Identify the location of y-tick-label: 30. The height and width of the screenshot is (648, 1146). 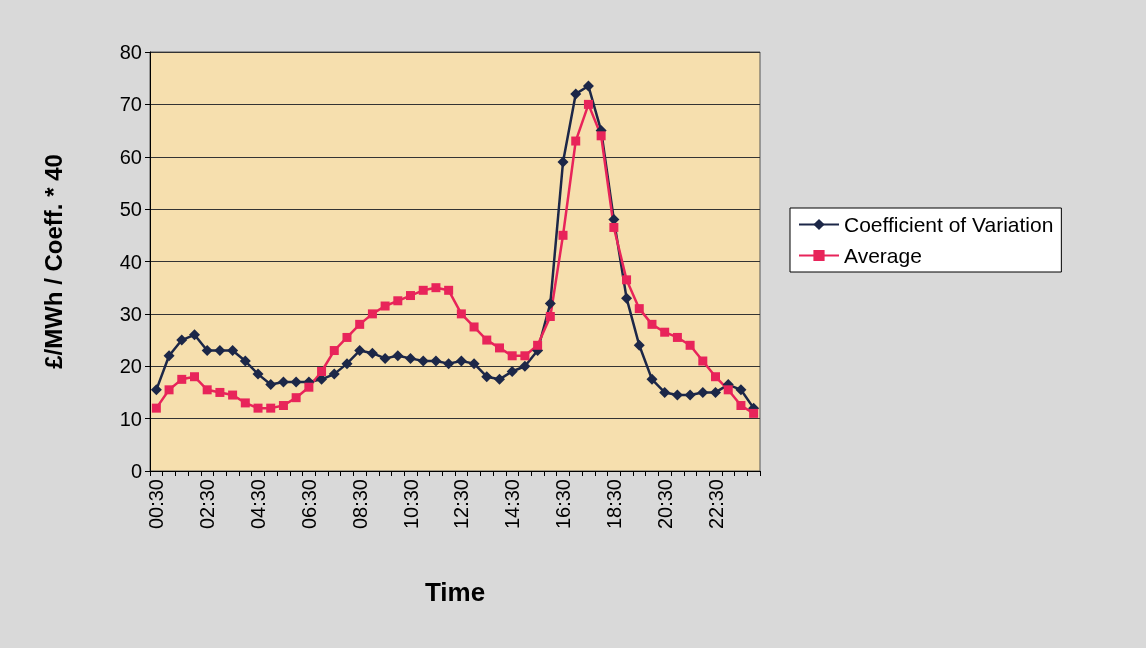
(130, 313).